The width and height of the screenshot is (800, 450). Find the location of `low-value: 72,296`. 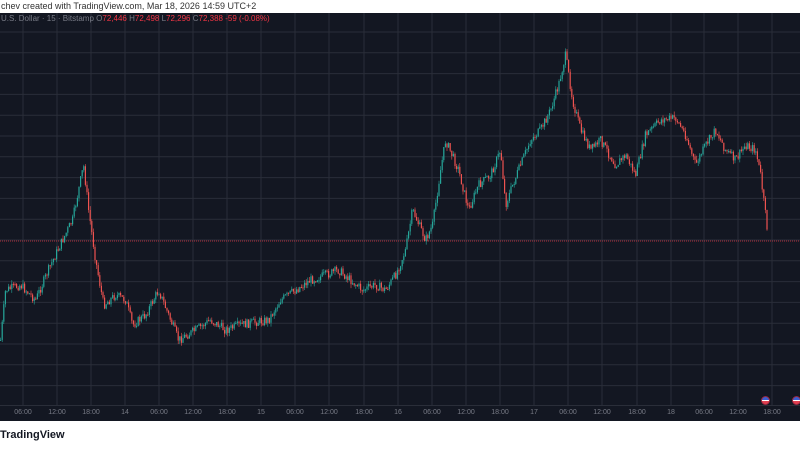

low-value: 72,296 is located at coordinates (178, 18).